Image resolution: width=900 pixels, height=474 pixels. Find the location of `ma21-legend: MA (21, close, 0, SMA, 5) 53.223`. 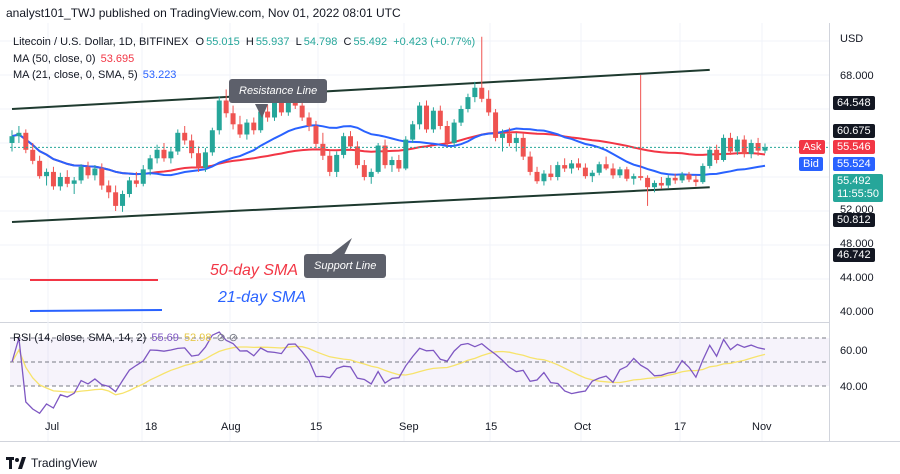

ma21-legend: MA (21, close, 0, SMA, 5) 53.223 is located at coordinates (94, 75).